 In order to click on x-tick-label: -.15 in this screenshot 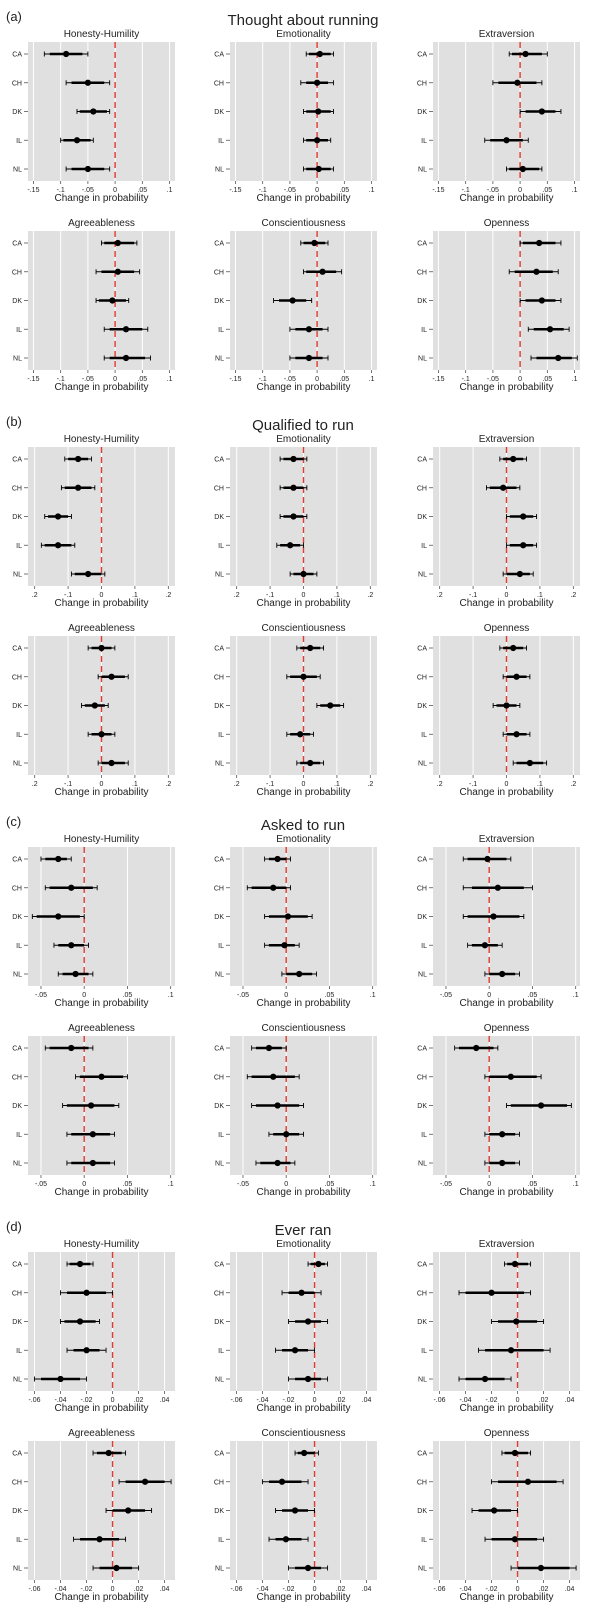, I will do `click(438, 379)`.